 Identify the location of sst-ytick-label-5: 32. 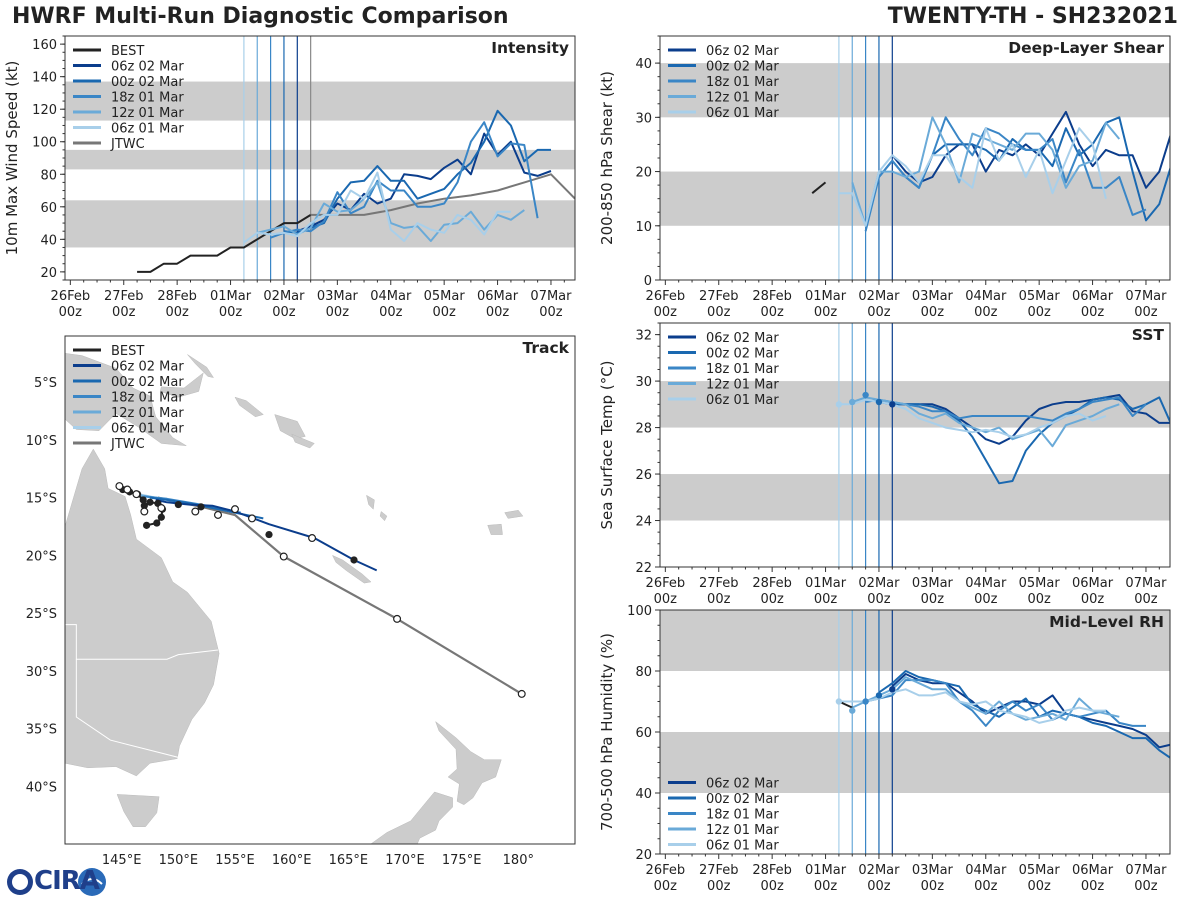
(643, 336).